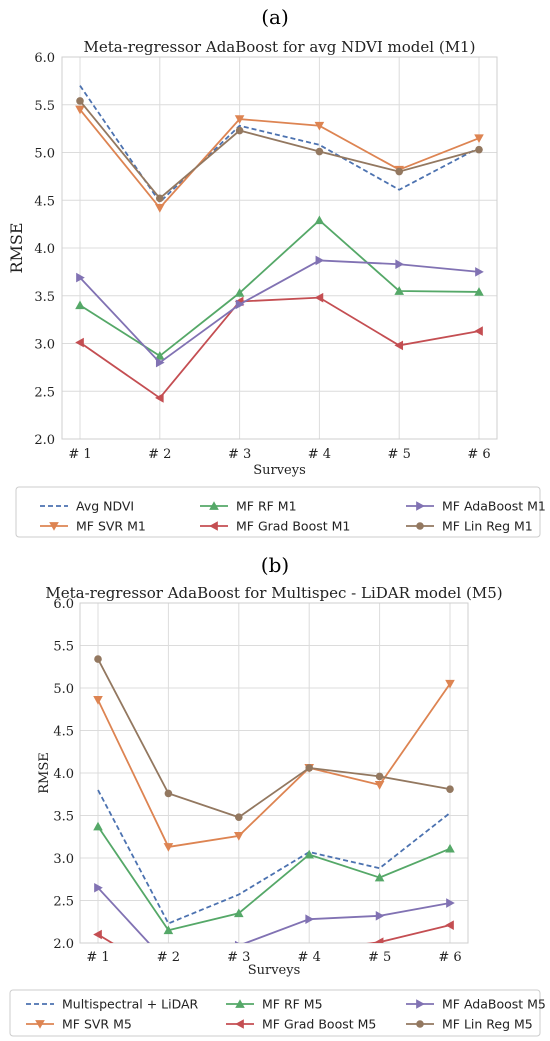 The width and height of the screenshot is (550, 1041). What do you see at coordinates (275, 17) in the screenshot?
I see `panel-label: (a)` at bounding box center [275, 17].